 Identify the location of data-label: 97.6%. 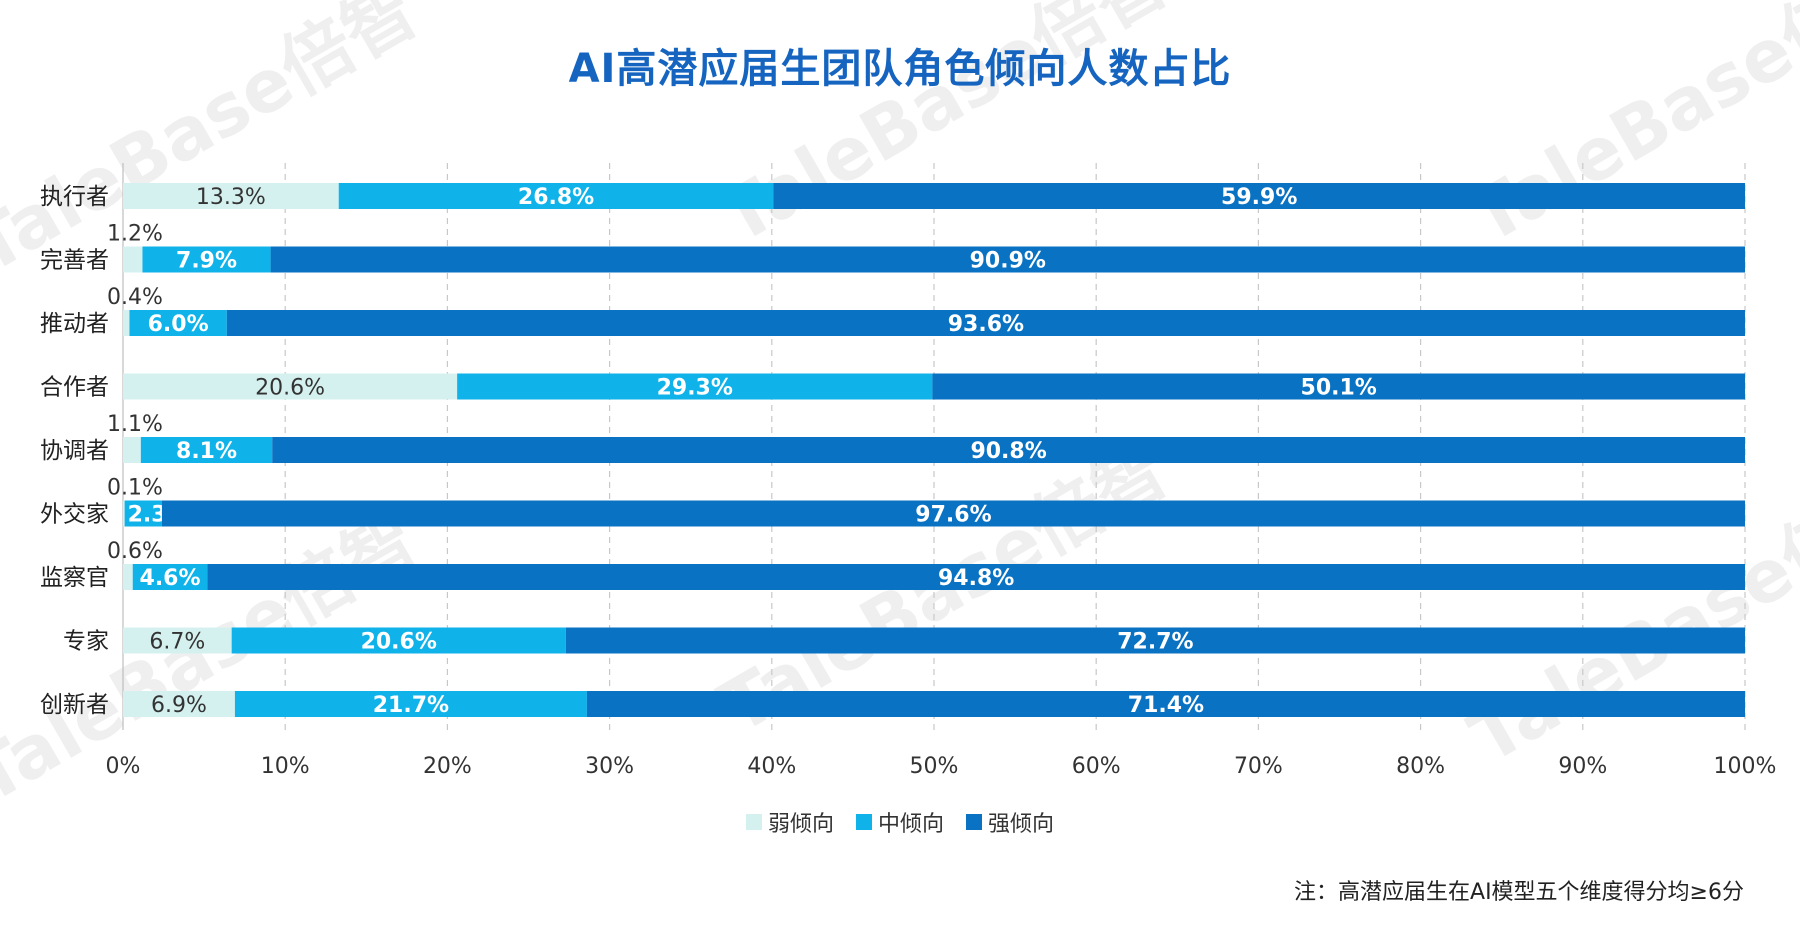
(953, 515).